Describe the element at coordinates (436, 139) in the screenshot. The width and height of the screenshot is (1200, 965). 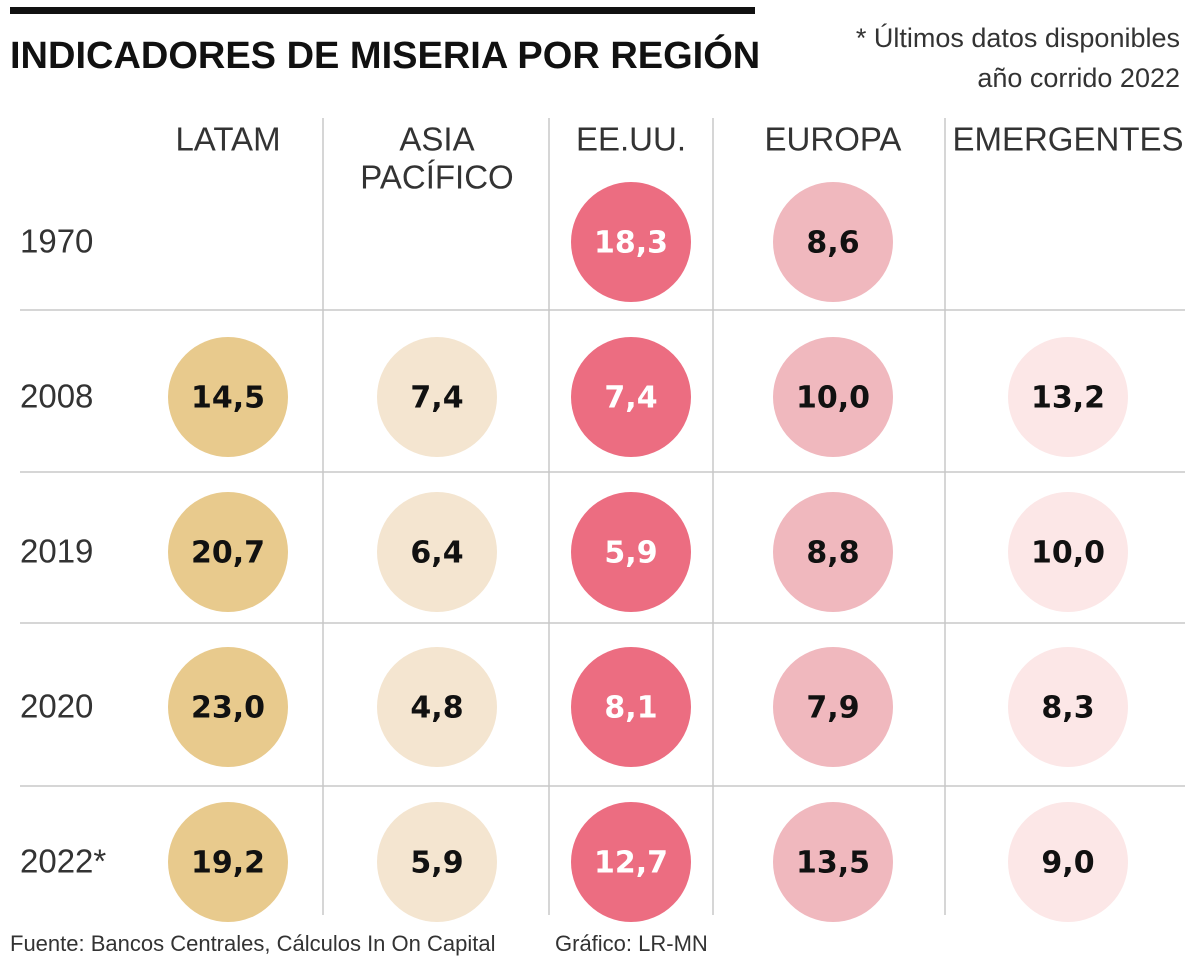
I see `column-header: ASIA` at that location.